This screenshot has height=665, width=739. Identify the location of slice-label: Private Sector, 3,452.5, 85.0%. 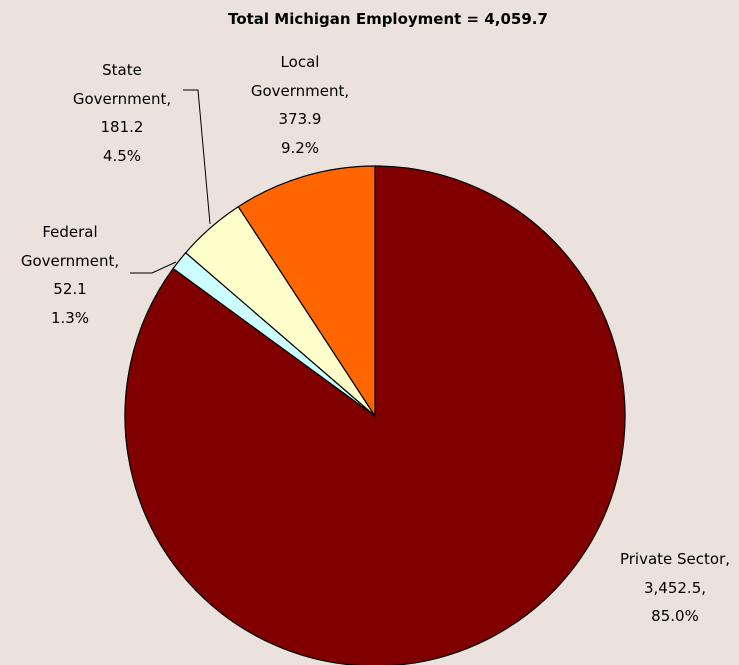
(667, 588).